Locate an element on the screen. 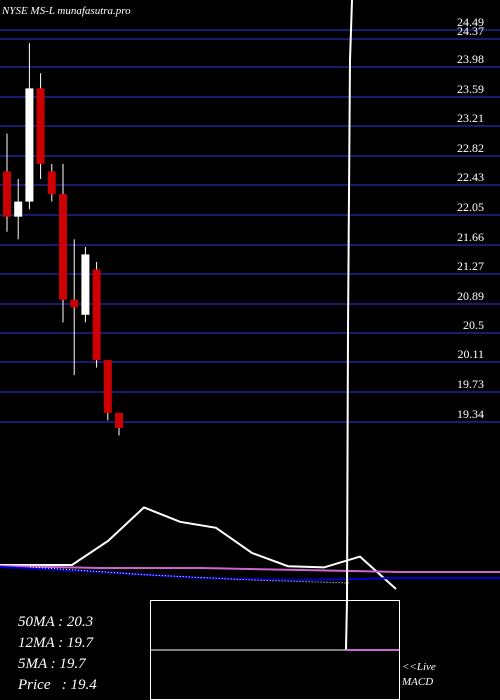 The width and height of the screenshot is (500, 700). ma-line-blue is located at coordinates (250, 574).